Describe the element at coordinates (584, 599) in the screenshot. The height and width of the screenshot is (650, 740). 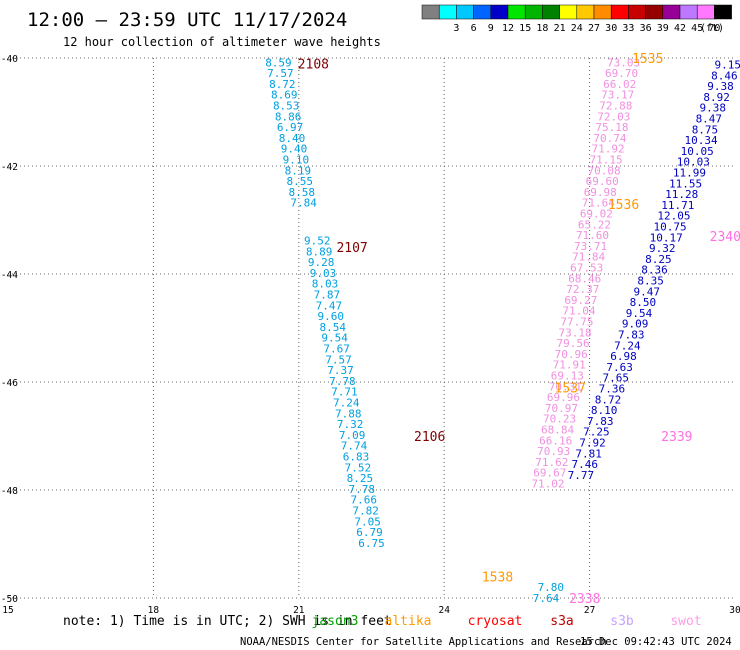
I see `pass-number-label: 2338` at that location.